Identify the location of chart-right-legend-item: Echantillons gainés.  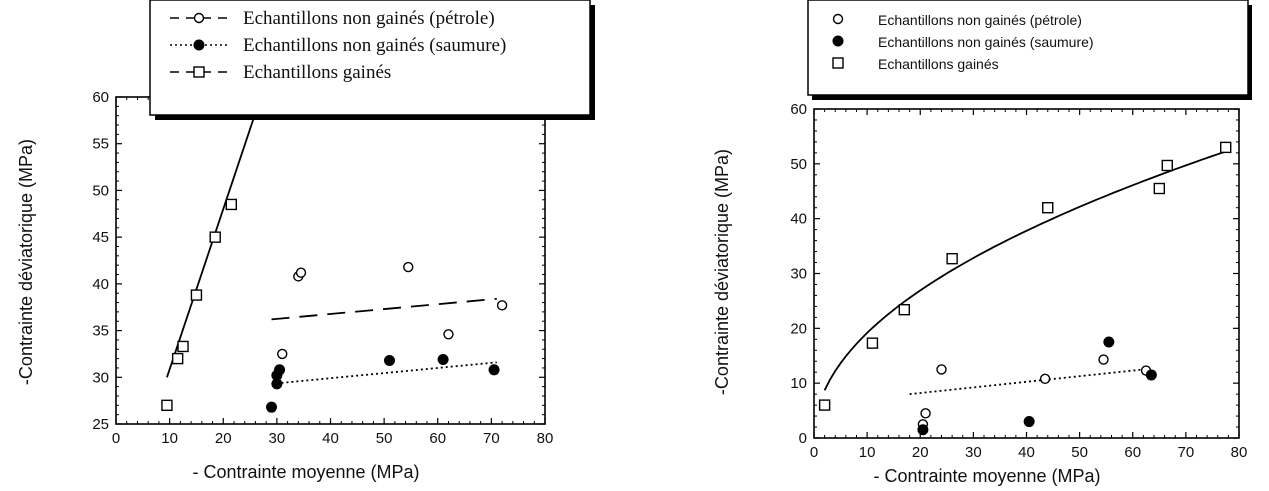
(915, 64).